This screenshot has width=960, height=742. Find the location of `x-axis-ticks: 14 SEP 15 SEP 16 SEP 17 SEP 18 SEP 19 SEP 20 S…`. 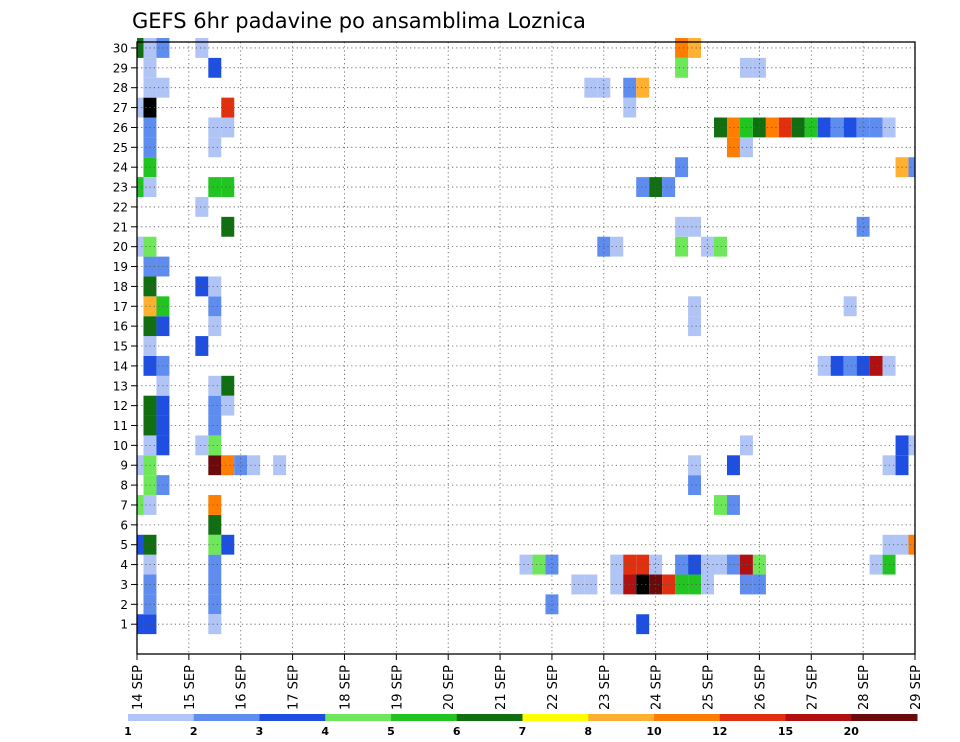

x-axis-ticks: 14 SEP 15 SEP 16 SEP 17 SEP 18 SEP 19 SEP 20 S… is located at coordinates (527, 682).